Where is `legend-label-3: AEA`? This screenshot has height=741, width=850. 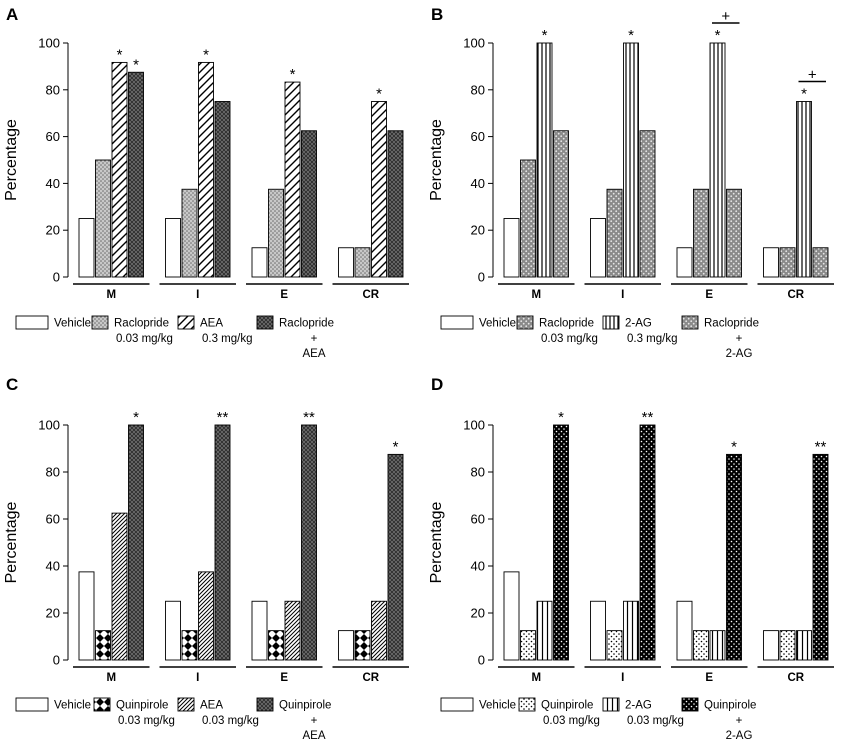 legend-label-3: AEA is located at coordinates (211, 324).